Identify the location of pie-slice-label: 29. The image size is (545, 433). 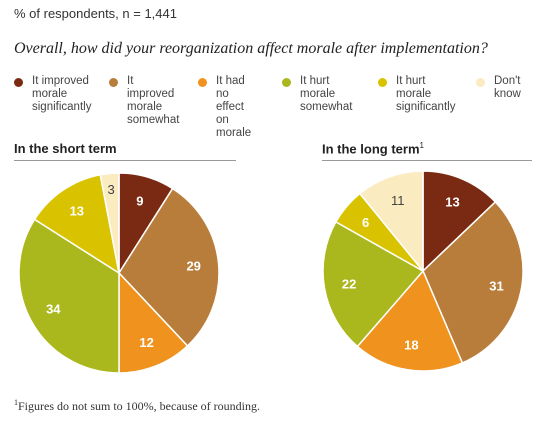
(193, 265).